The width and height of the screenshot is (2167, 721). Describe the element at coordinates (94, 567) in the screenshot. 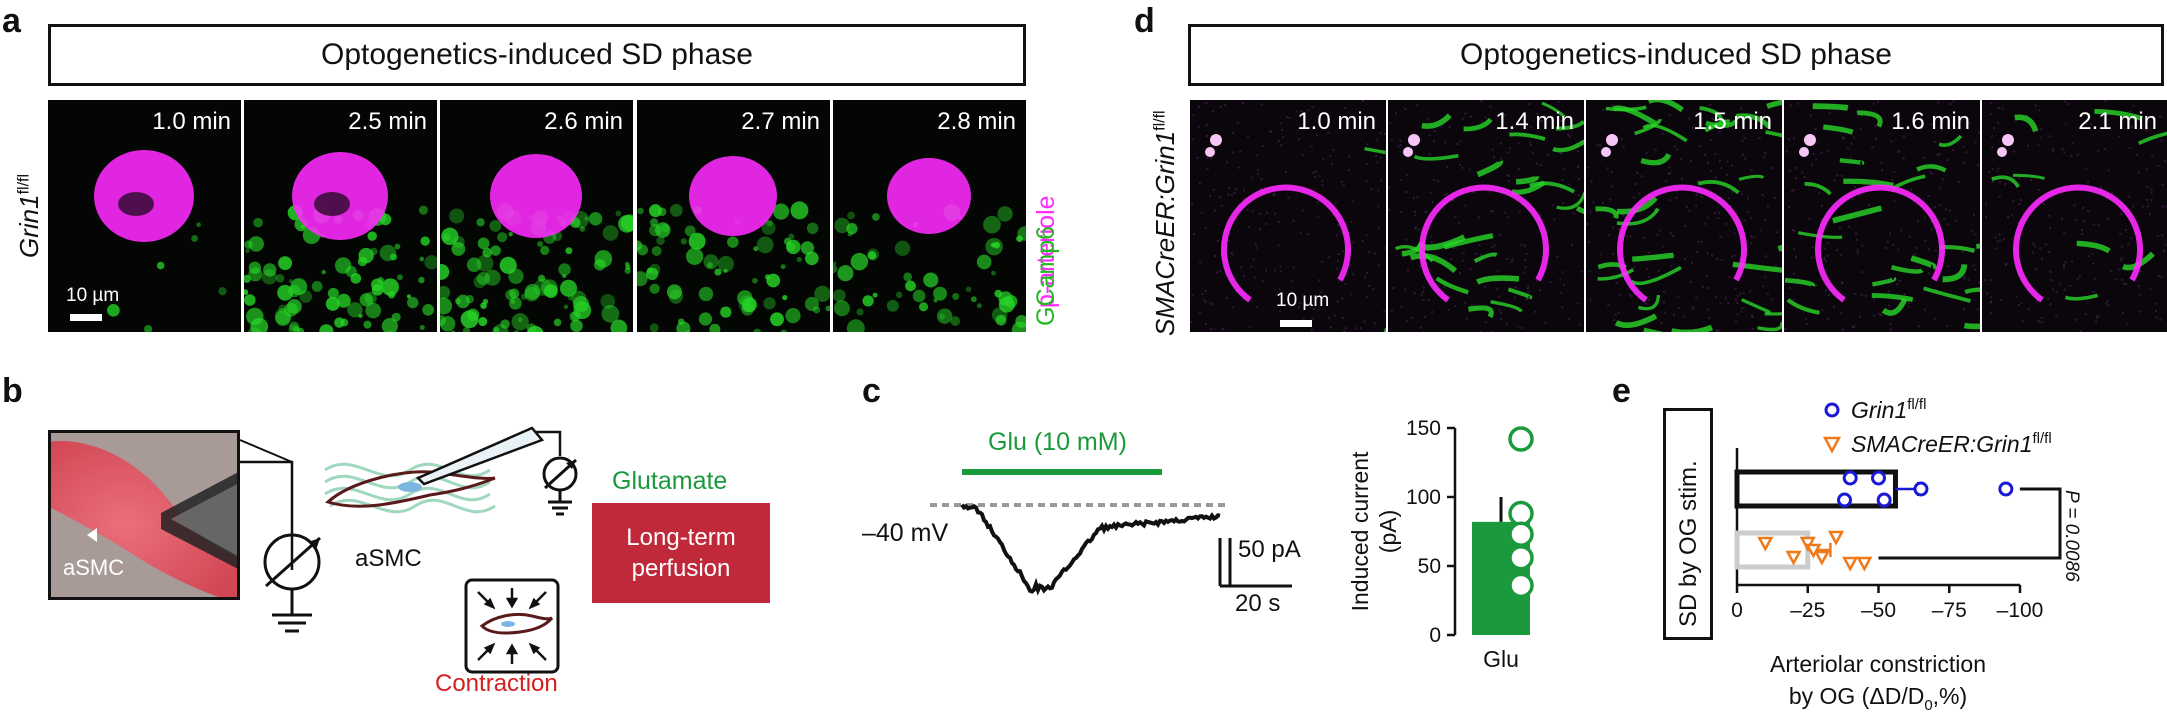

I see `cell-label-micrograph: aSMC` at that location.